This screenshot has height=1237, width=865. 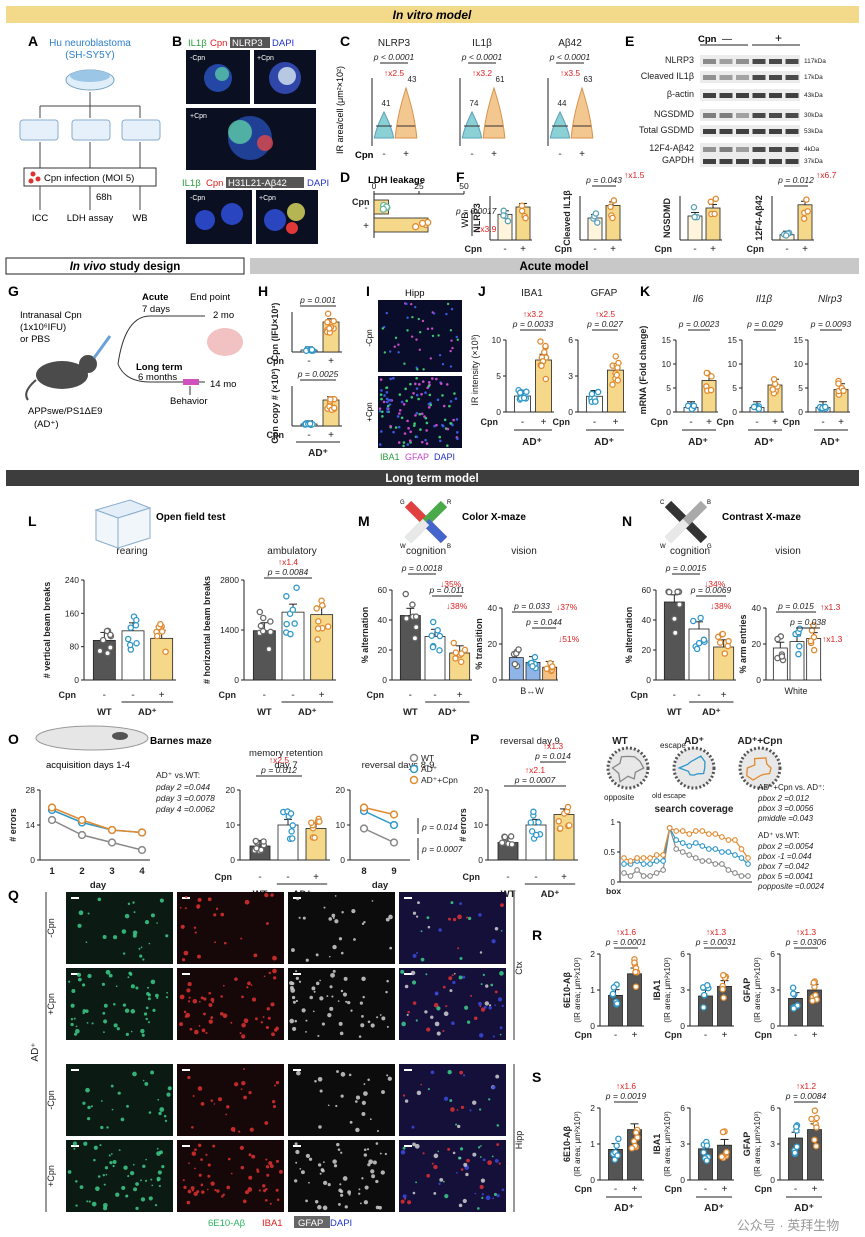 What do you see at coordinates (795, 606) in the screenshot?
I see `p-value: p = 0.015` at bounding box center [795, 606].